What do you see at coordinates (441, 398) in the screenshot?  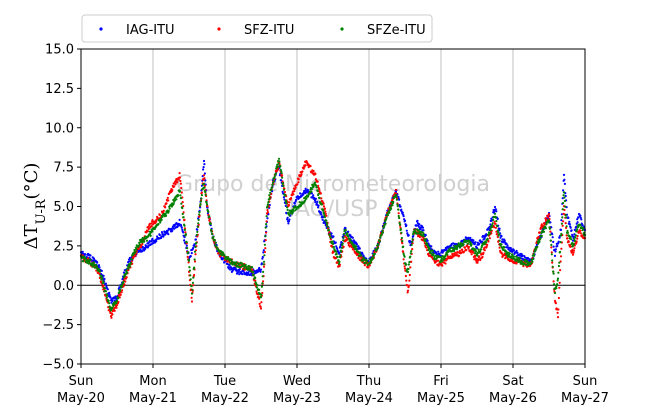 I see `x-tick-label-date: May-25` at bounding box center [441, 398].